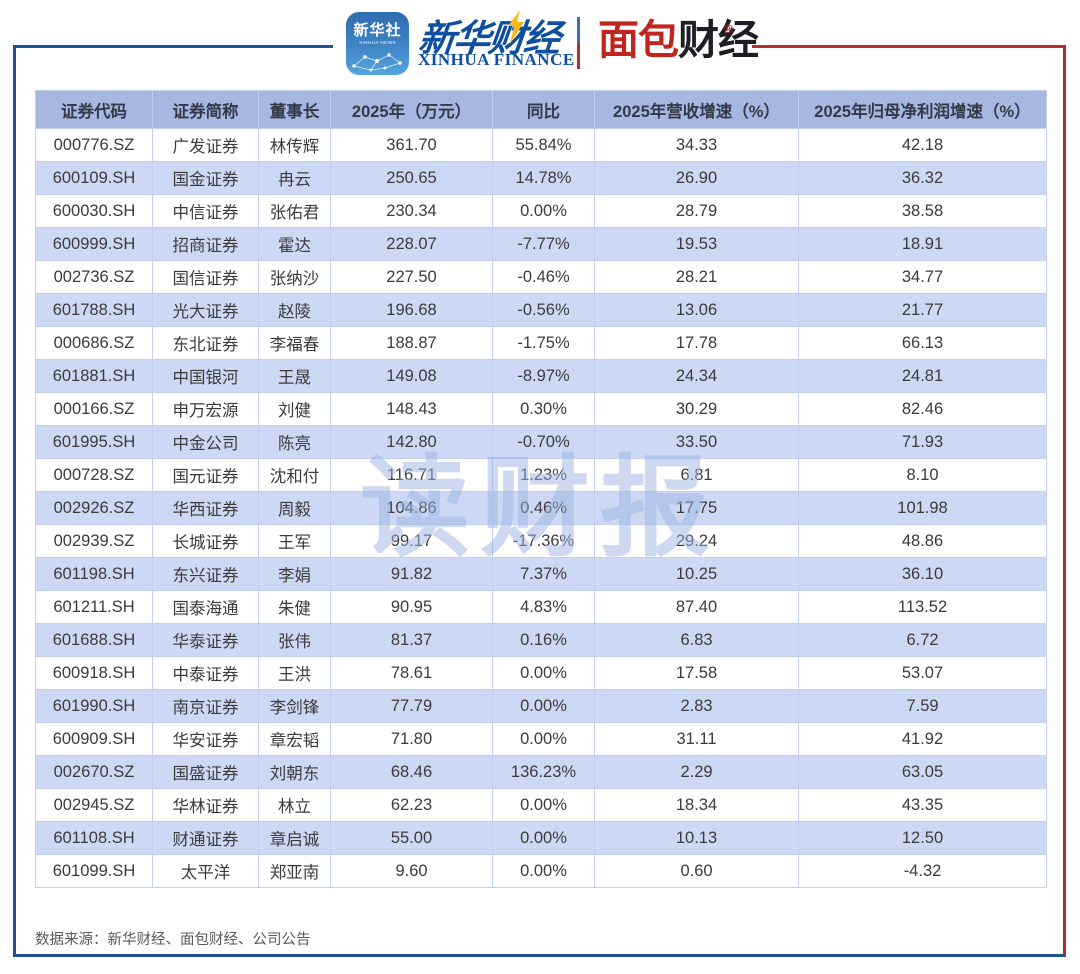  Describe the element at coordinates (294, 277) in the screenshot. I see `table-cell: 张纳沙` at that location.